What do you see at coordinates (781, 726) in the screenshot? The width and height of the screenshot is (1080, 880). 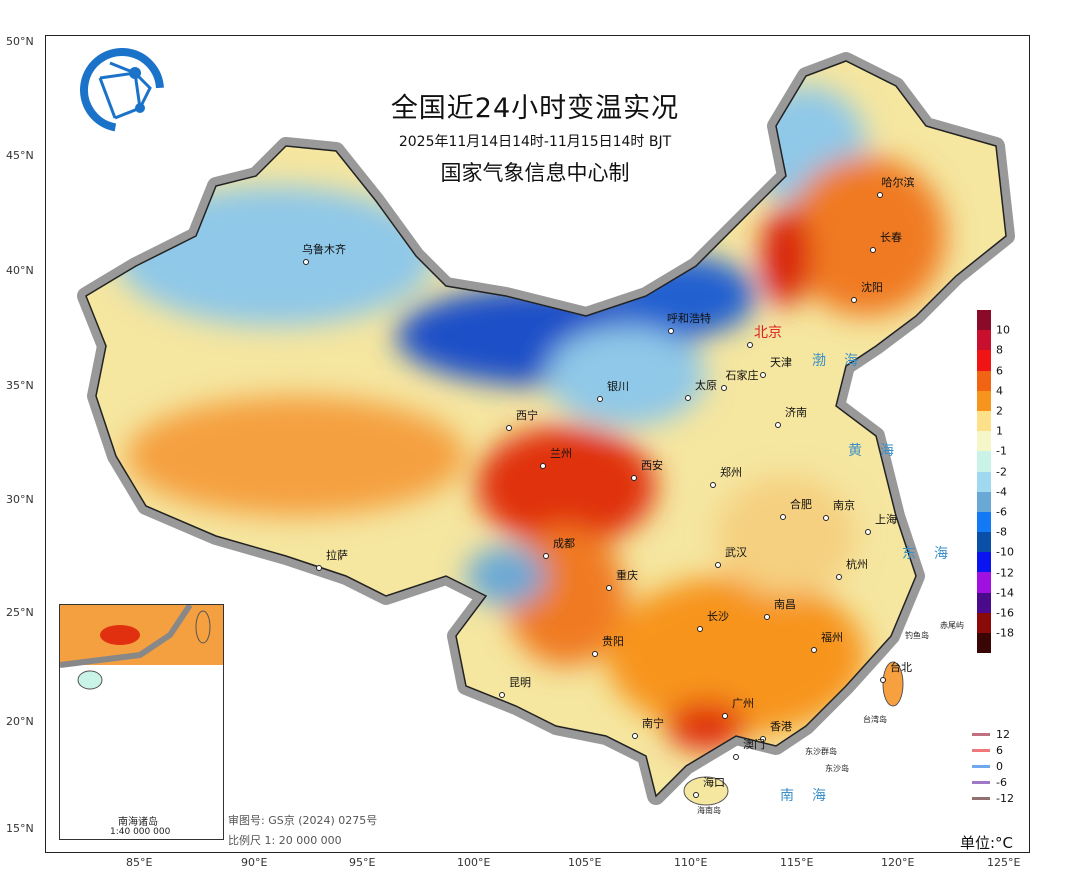 I see `city-label: 香港` at bounding box center [781, 726].